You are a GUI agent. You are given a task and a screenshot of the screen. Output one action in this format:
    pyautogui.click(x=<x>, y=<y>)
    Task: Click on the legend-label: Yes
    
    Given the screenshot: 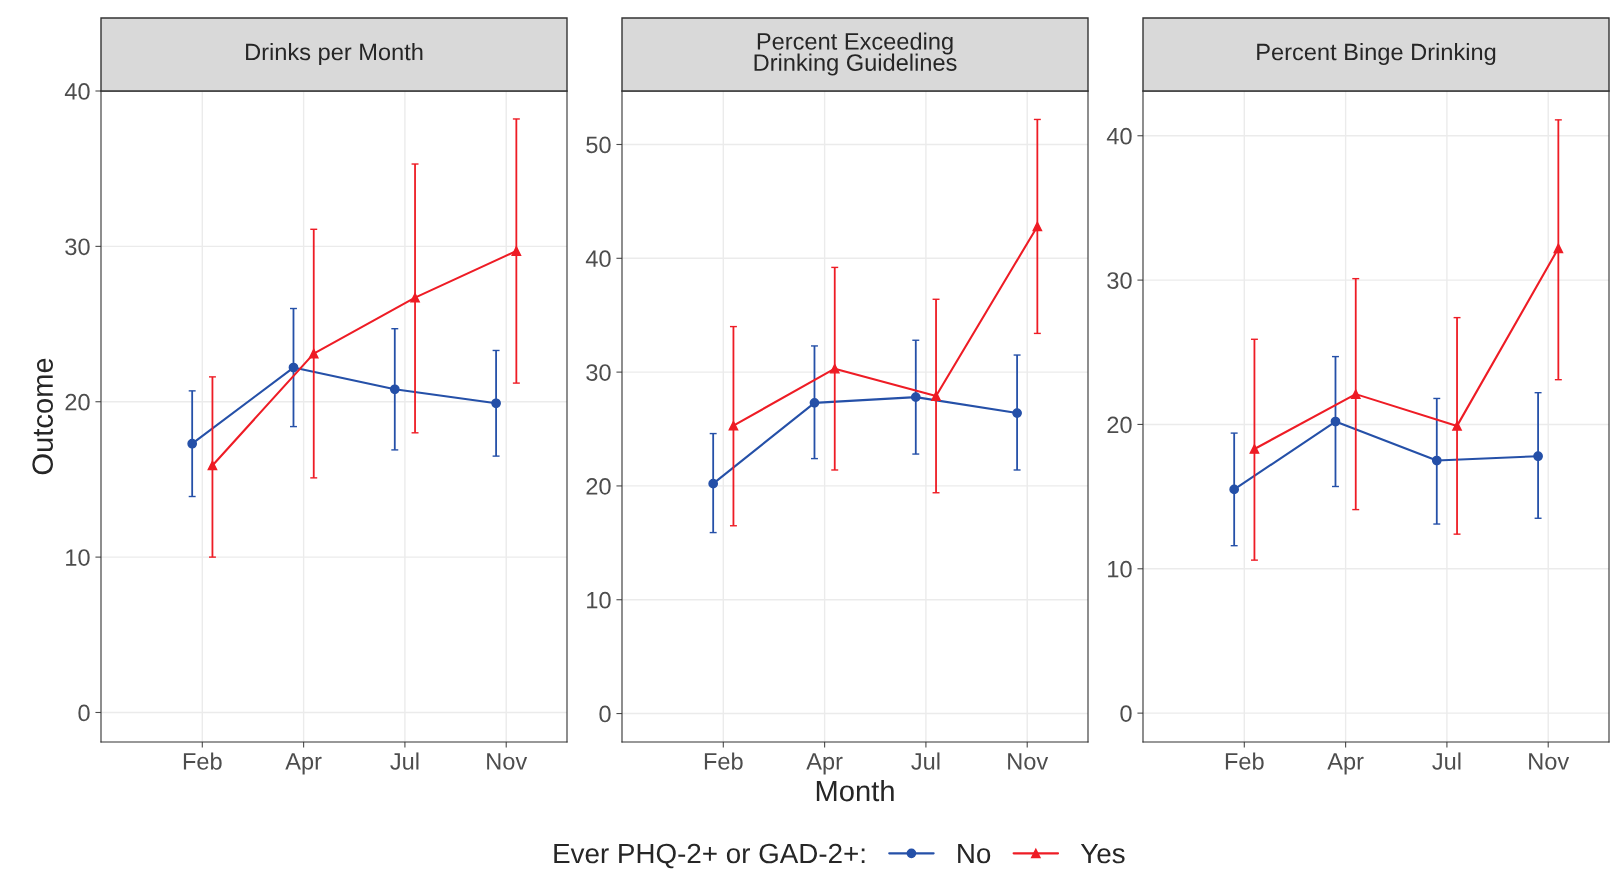 What is the action you would take?
    pyautogui.click(x=1102, y=853)
    